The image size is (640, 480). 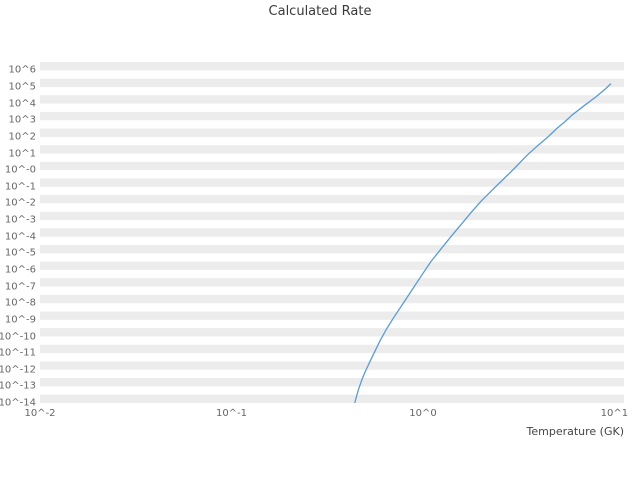 What do you see at coordinates (22, 70) in the screenshot?
I see `y-tick-label: 10^6` at bounding box center [22, 70].